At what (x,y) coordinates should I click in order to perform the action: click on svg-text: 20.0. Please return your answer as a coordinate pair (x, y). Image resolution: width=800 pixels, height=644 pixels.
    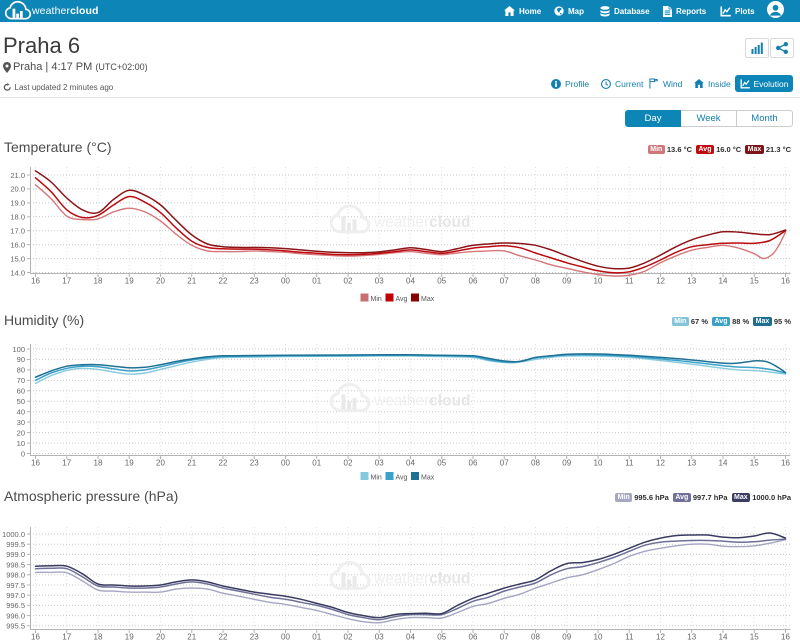
    Looking at the image, I should click on (17, 189).